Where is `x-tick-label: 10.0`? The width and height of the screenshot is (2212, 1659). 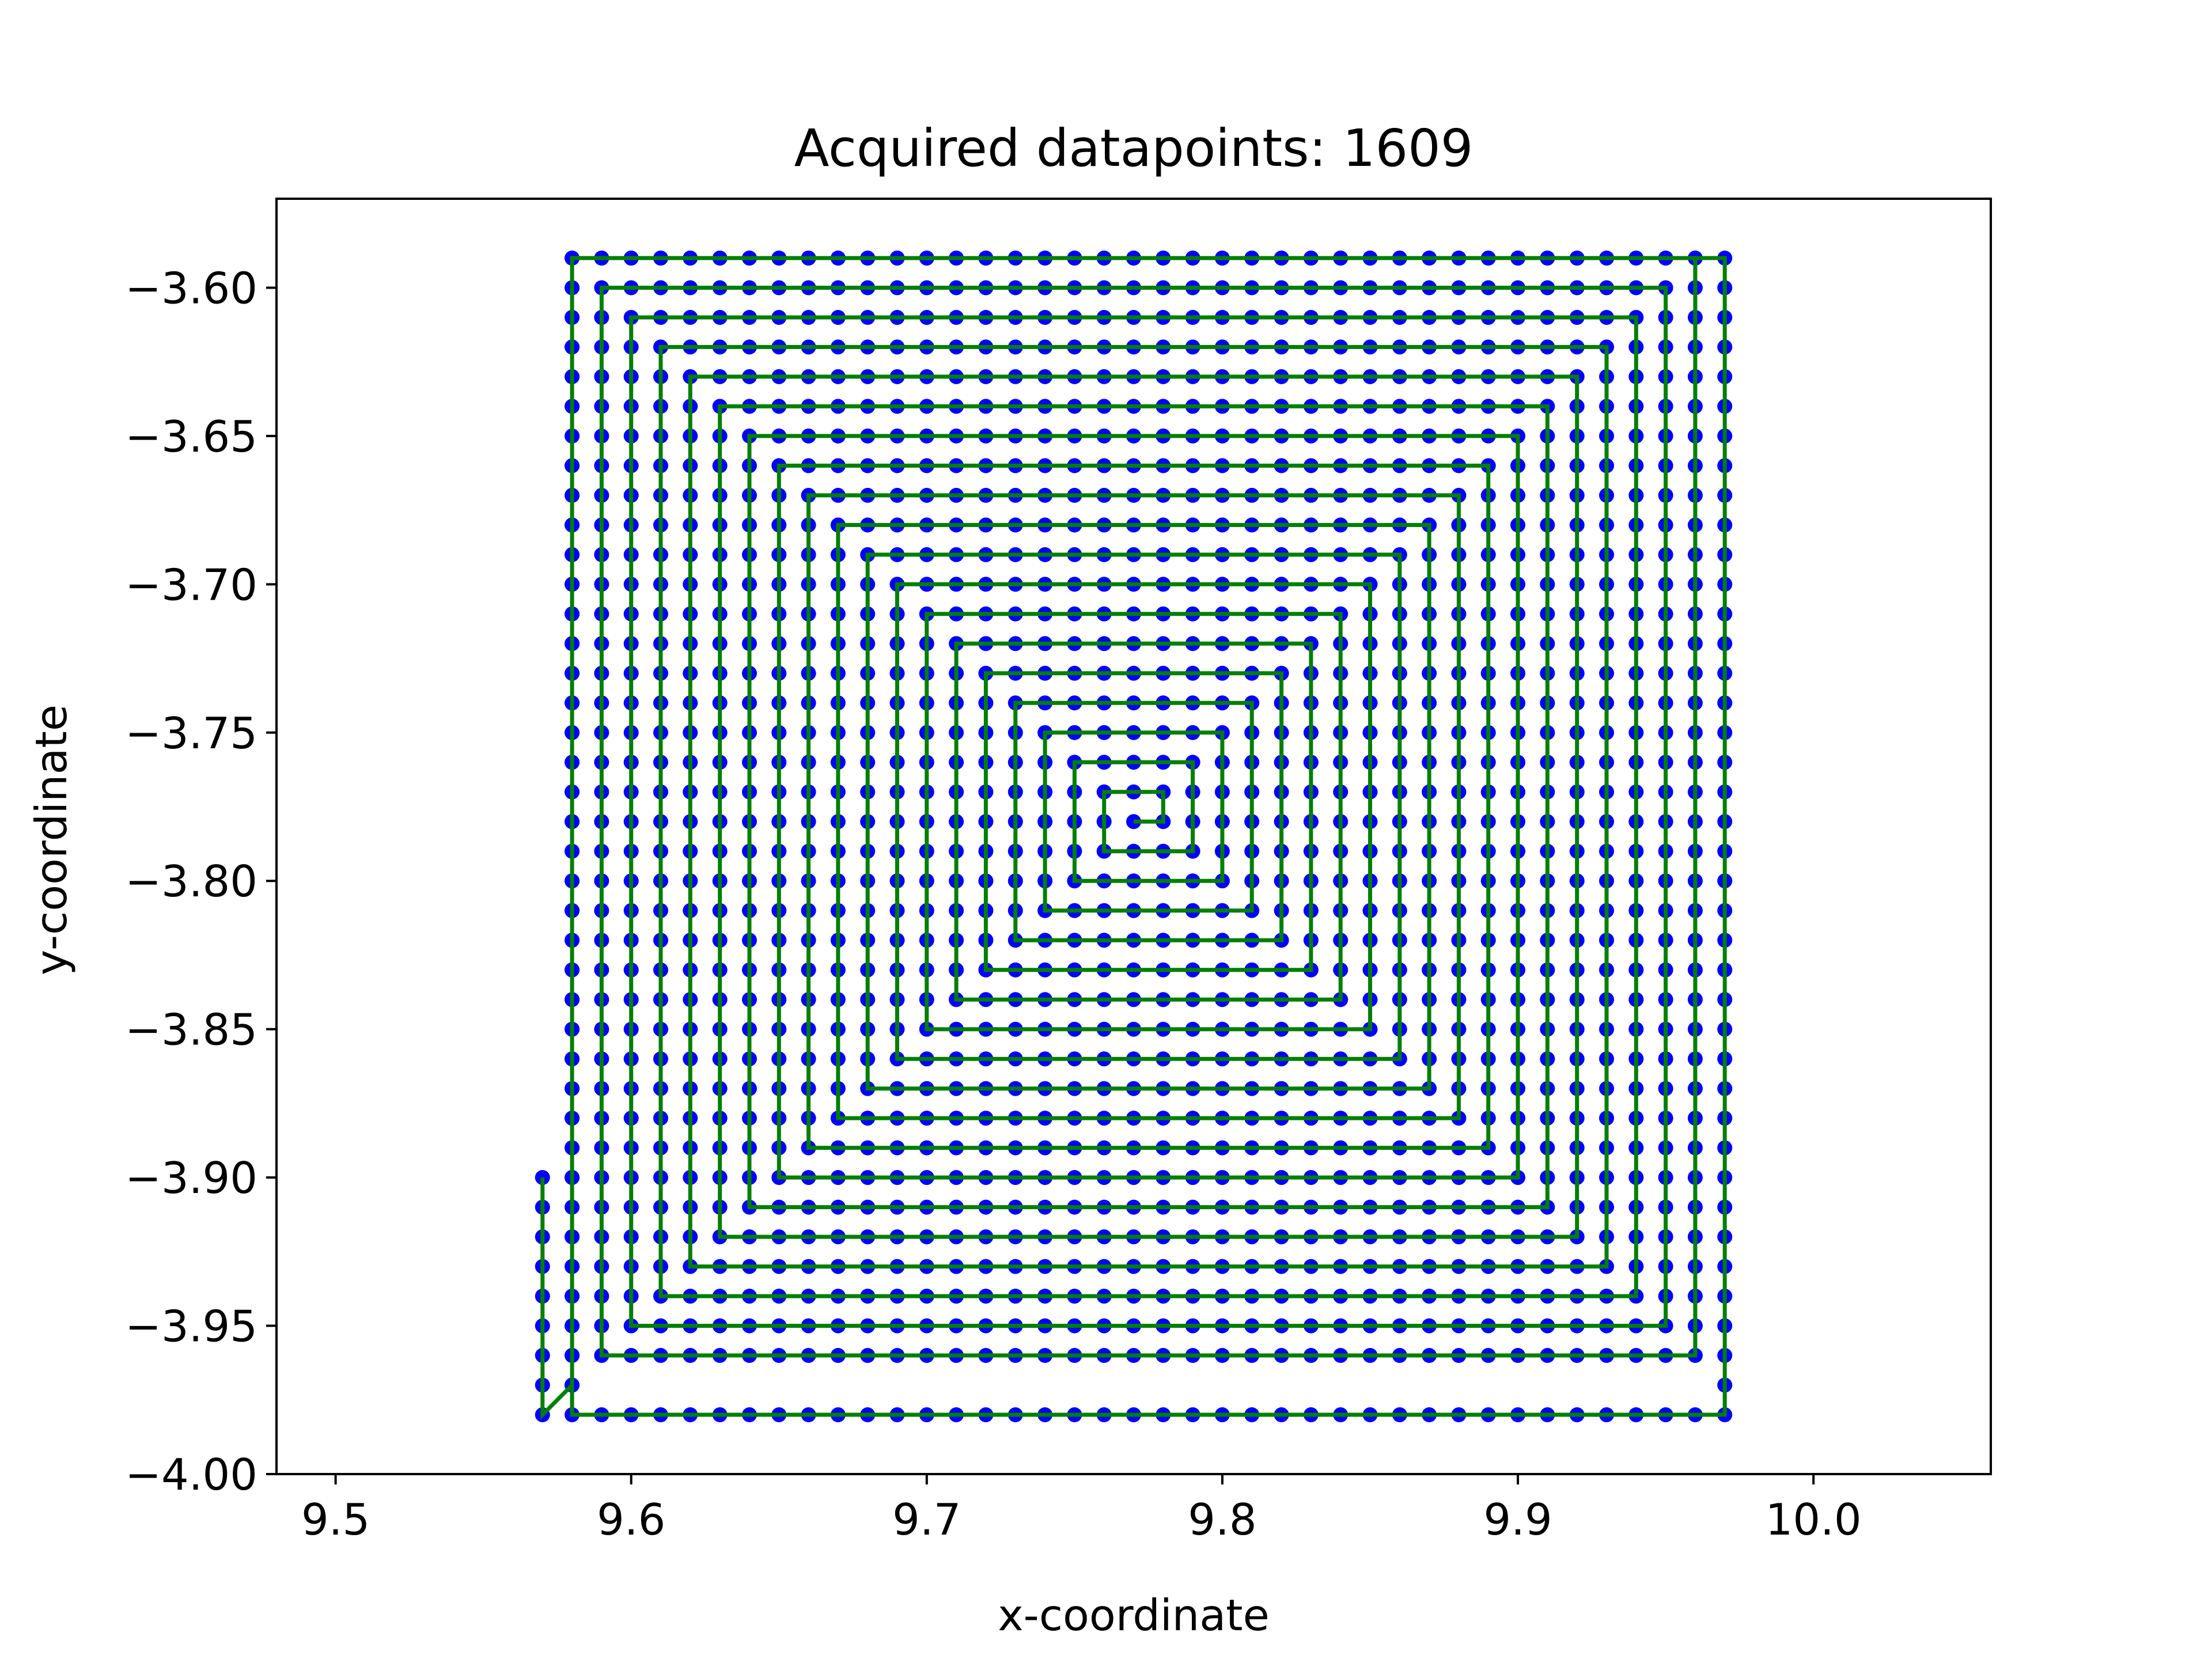 x-tick-label: 10.0 is located at coordinates (1814, 1519).